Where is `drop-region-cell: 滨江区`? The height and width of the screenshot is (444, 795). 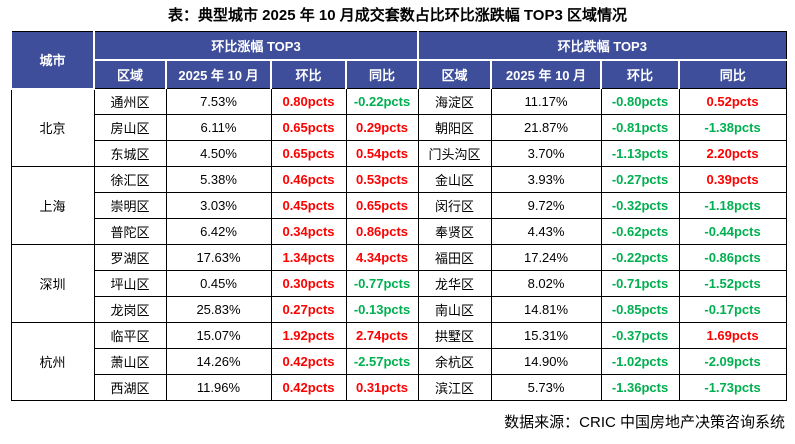 drop-region-cell: 滨江区 is located at coordinates (454, 387).